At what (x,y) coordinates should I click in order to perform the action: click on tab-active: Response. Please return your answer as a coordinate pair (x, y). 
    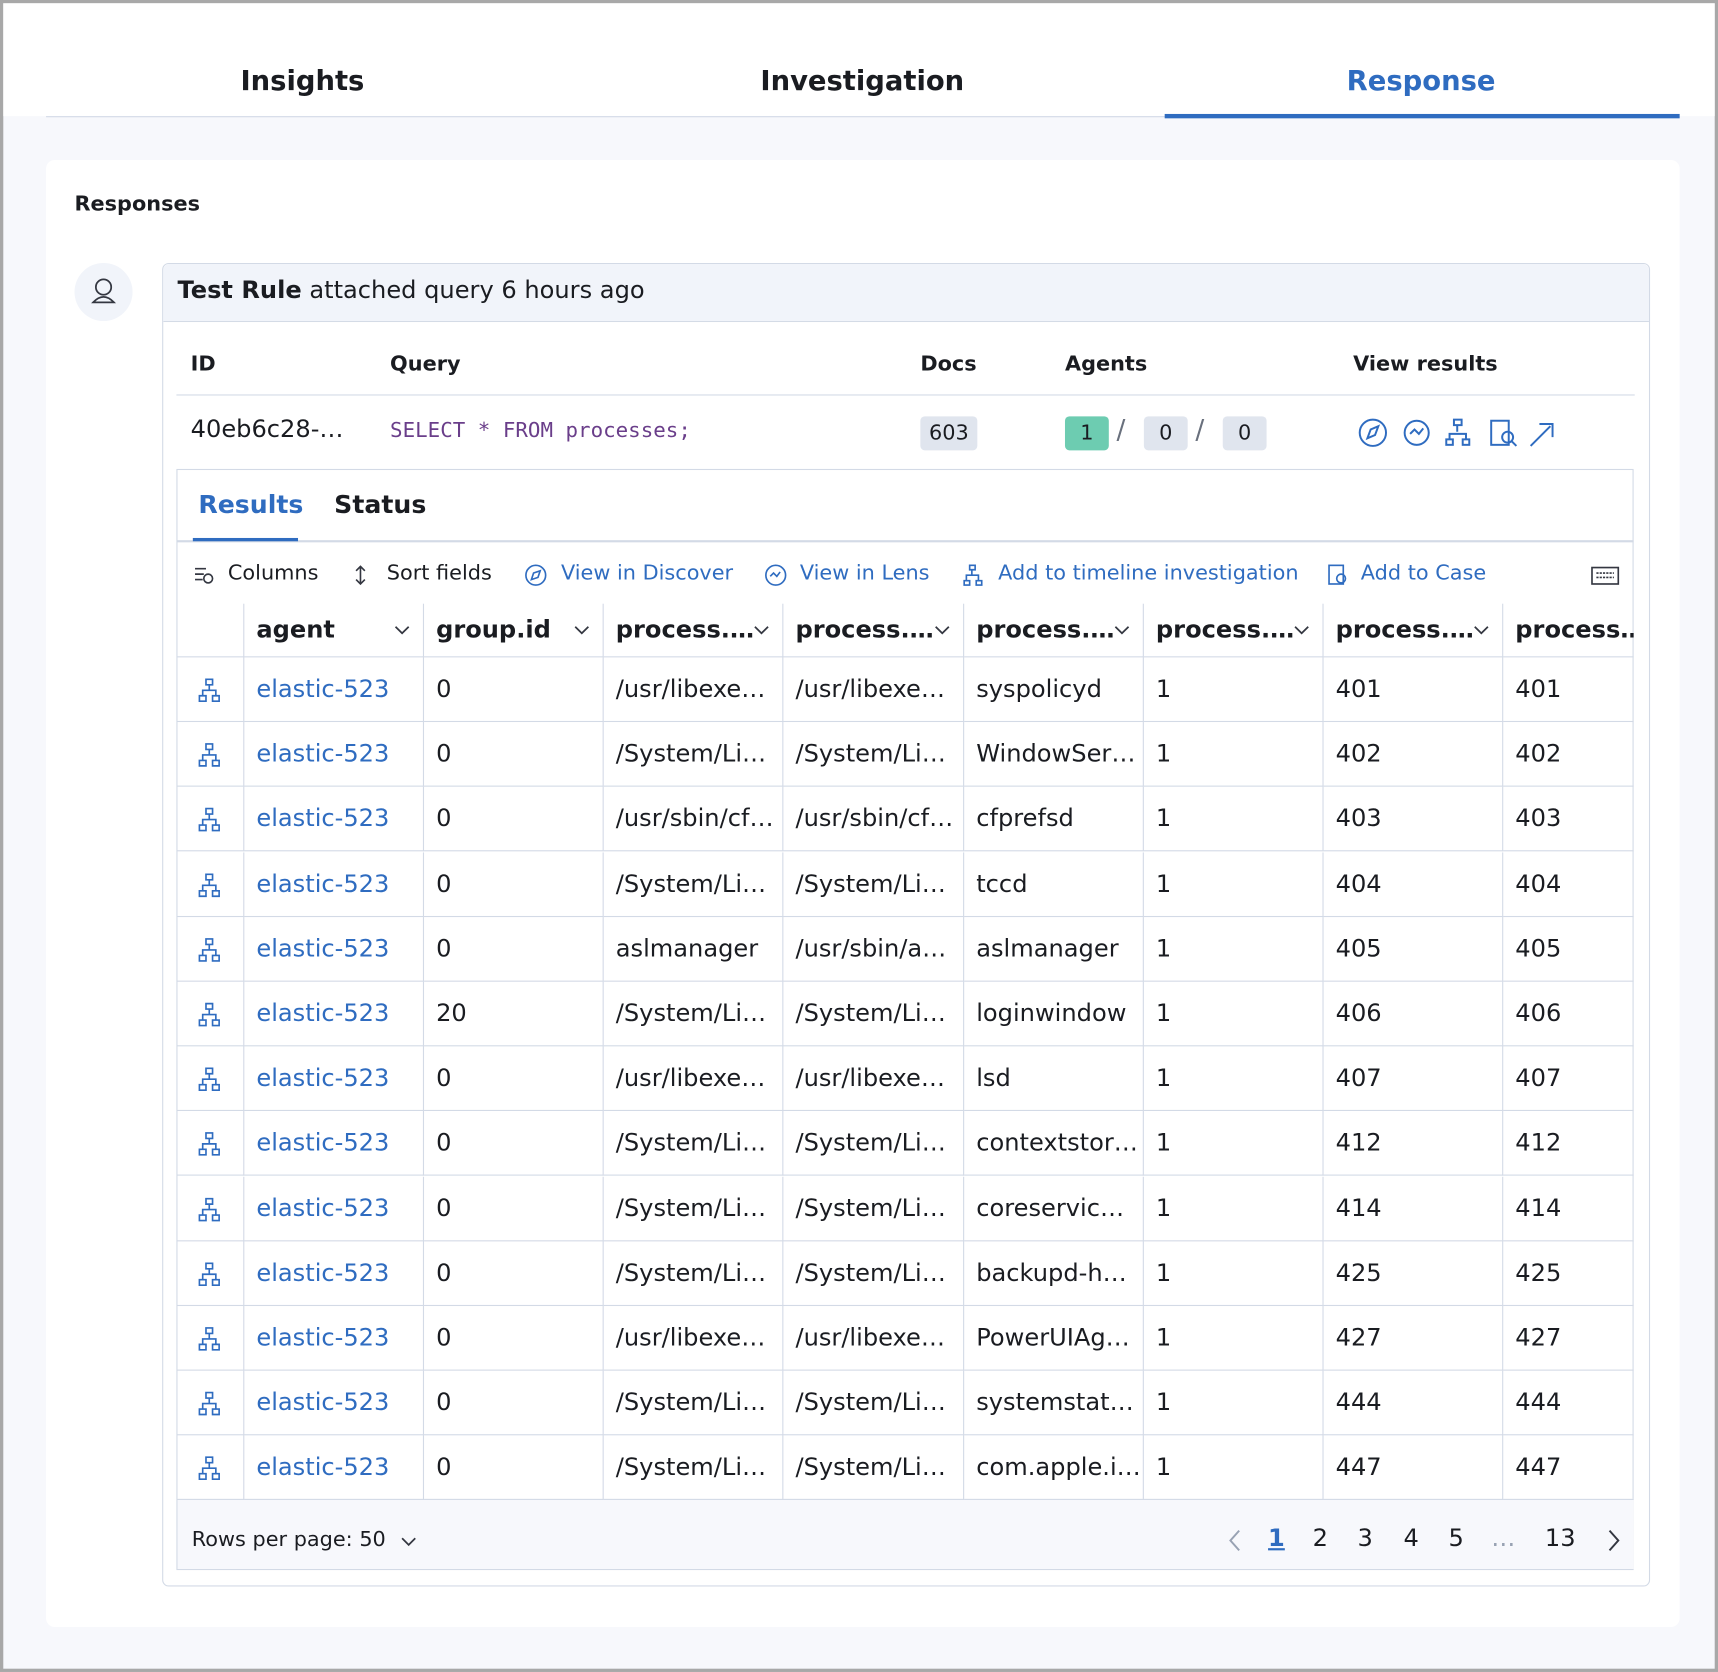
    Looking at the image, I should click on (1421, 81).